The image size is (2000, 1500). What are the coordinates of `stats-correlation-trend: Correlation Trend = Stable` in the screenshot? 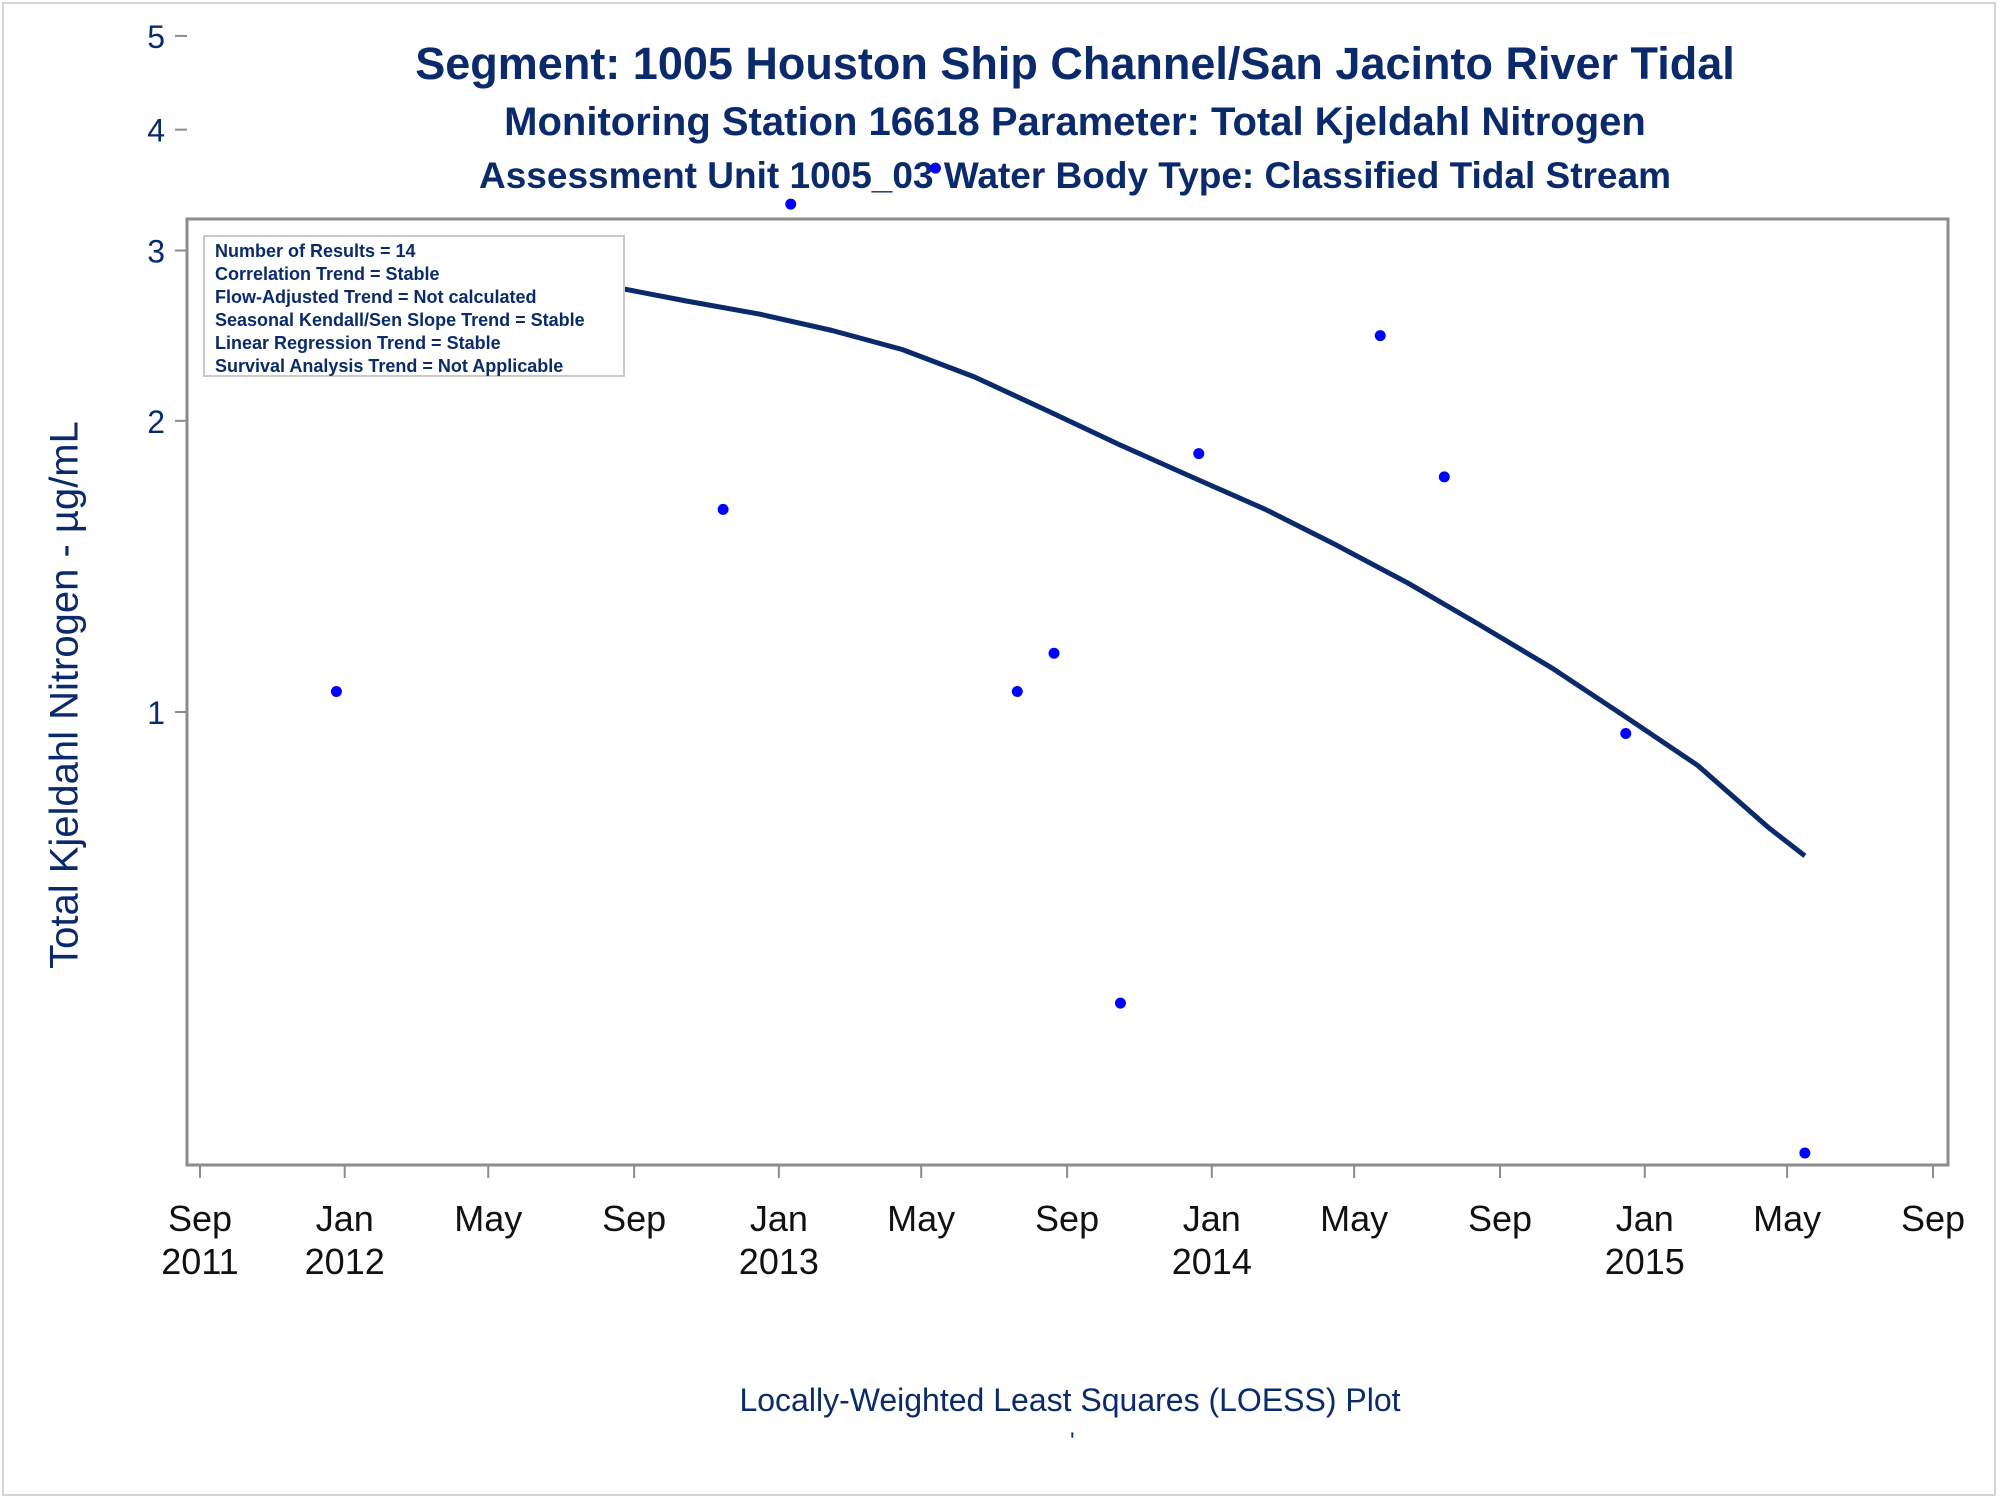 It's located at (327, 274).